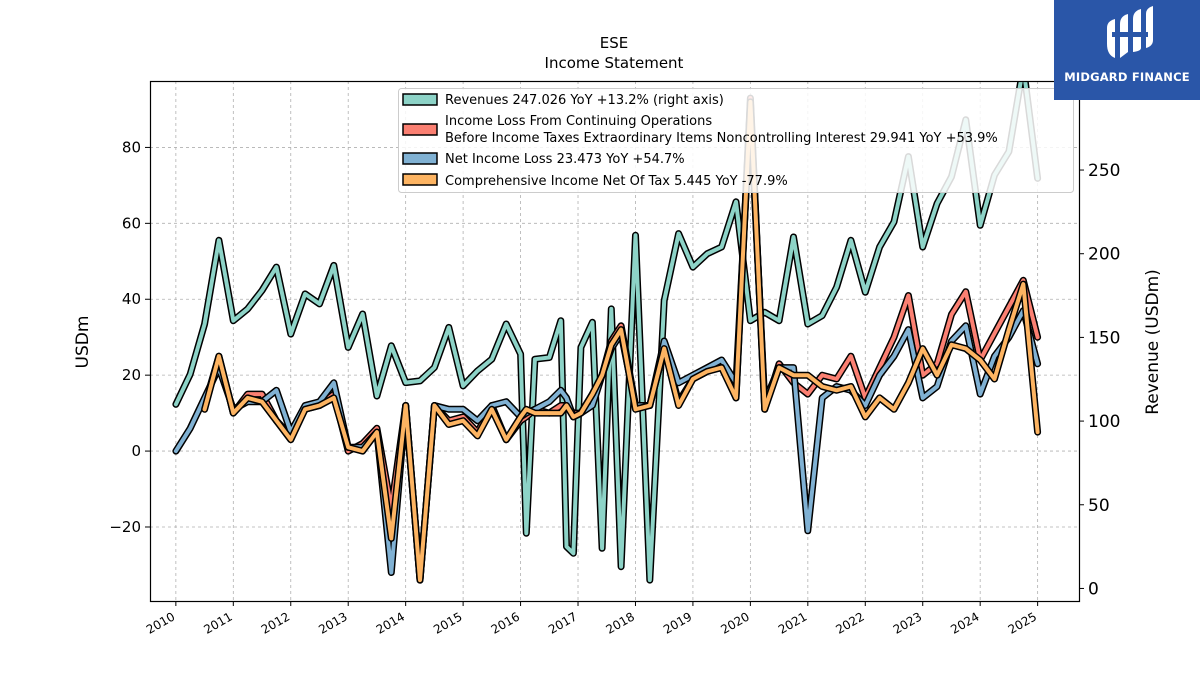 The image size is (1200, 675). I want to click on chart-title: ESE, so click(614, 43).